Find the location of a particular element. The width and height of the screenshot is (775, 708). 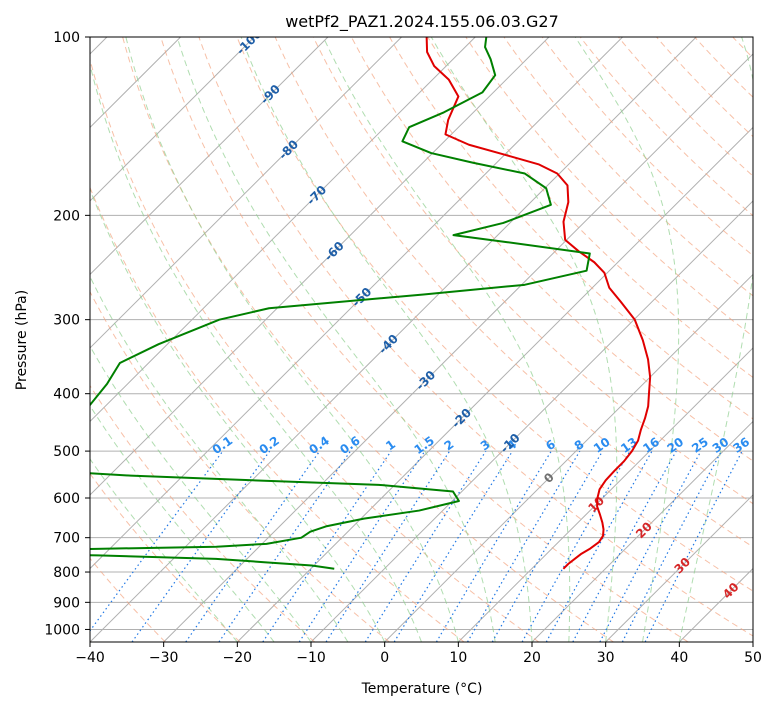

x-tick-label: 50 is located at coordinates (753, 658).